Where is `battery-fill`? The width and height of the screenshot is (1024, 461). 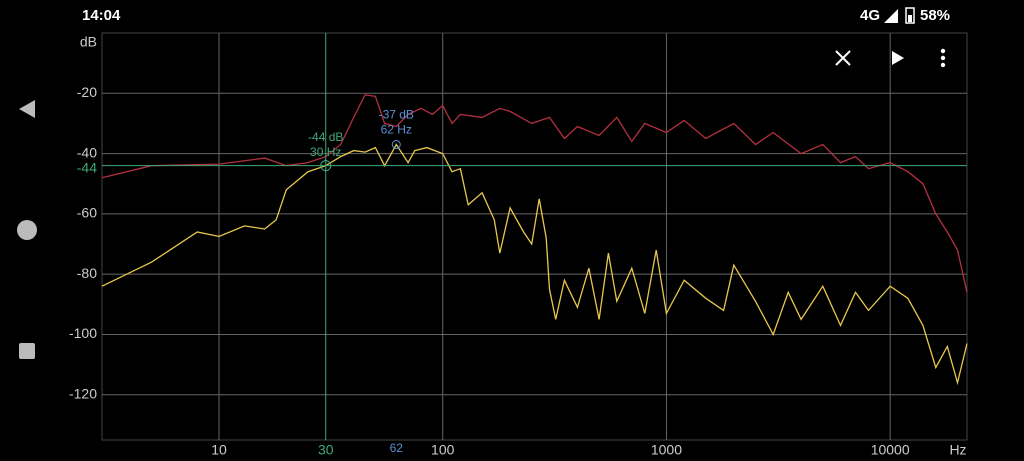 battery-fill is located at coordinates (910, 18).